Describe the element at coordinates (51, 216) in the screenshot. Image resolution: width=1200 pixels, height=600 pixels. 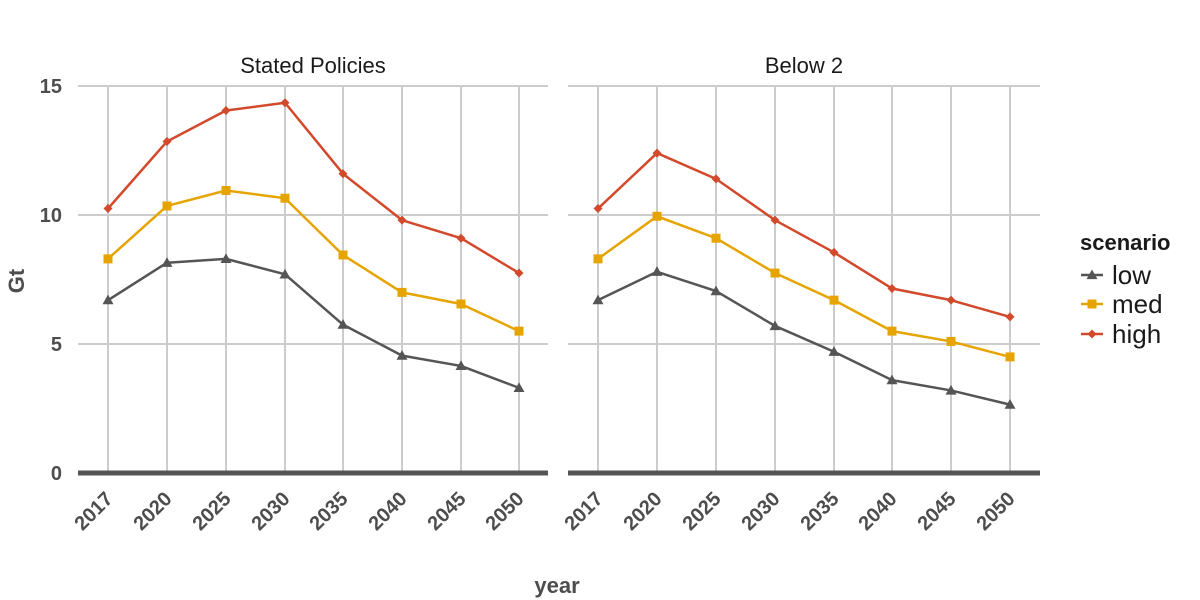
I see `y-tick-label: 10` at that location.